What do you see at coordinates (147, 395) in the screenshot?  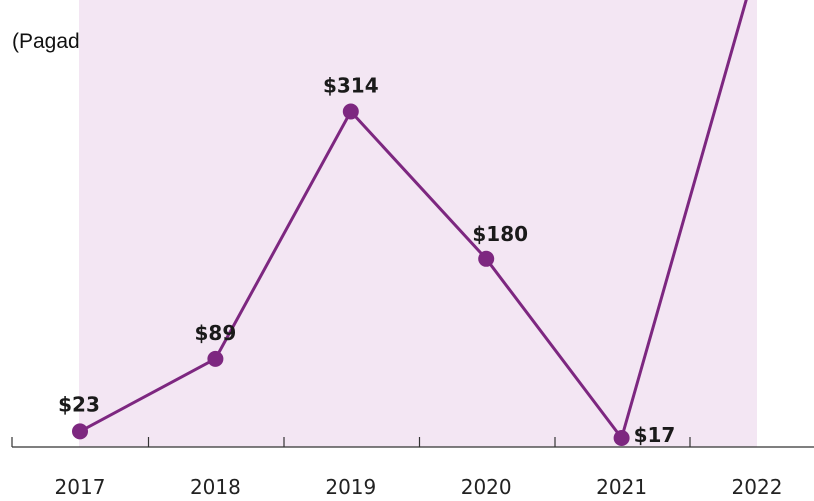 I see `line-segment-2017-2018` at bounding box center [147, 395].